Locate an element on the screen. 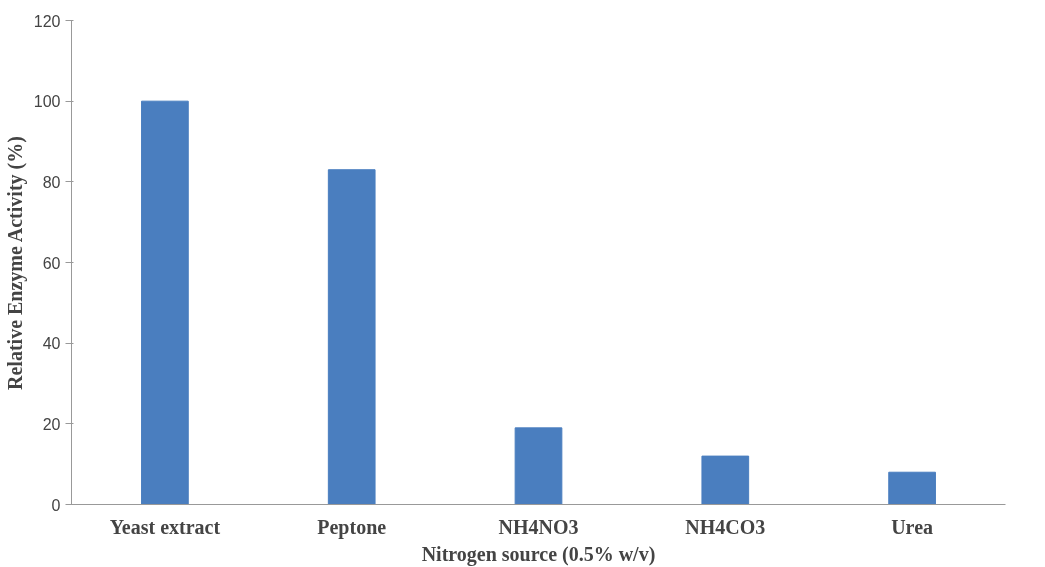 This screenshot has width=1045, height=567. y-tick-label: 60 is located at coordinates (51, 263).